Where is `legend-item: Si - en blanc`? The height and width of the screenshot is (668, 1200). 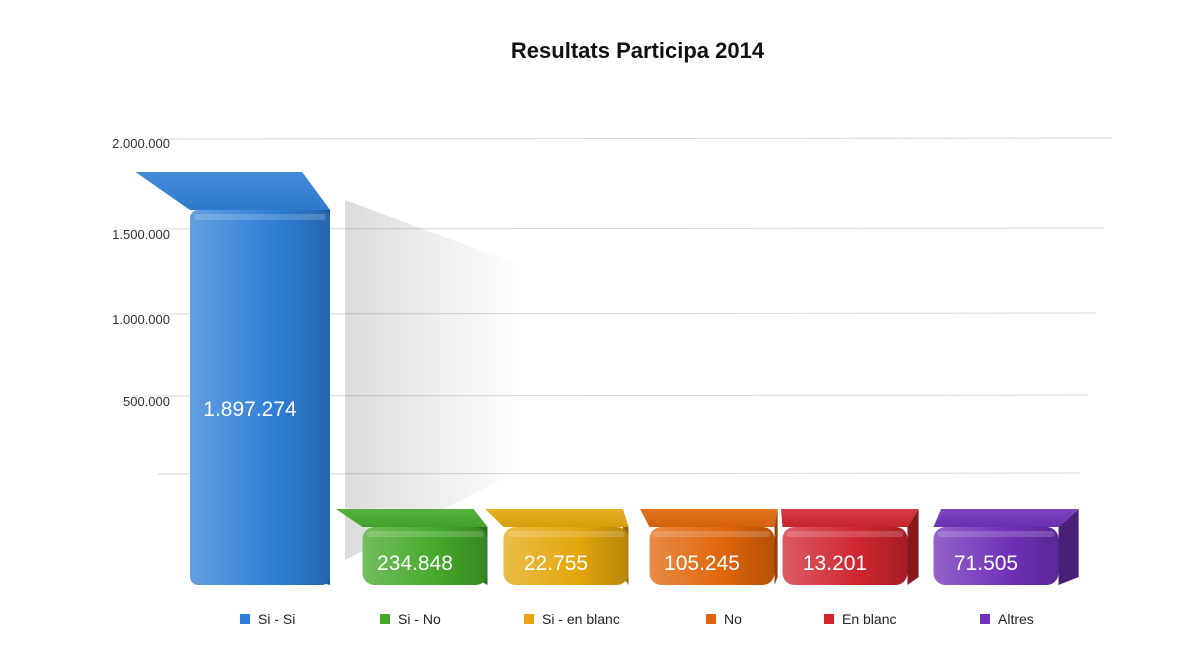 legend-item: Si - en blanc is located at coordinates (572, 619).